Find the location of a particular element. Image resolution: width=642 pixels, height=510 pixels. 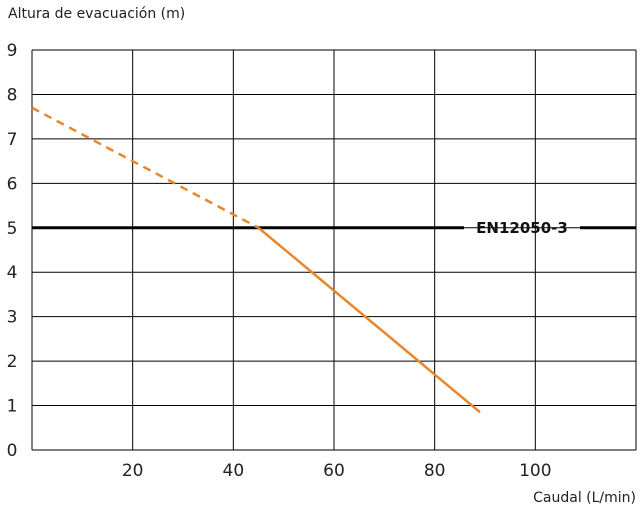

x-tick-label: 80 is located at coordinates (435, 471).